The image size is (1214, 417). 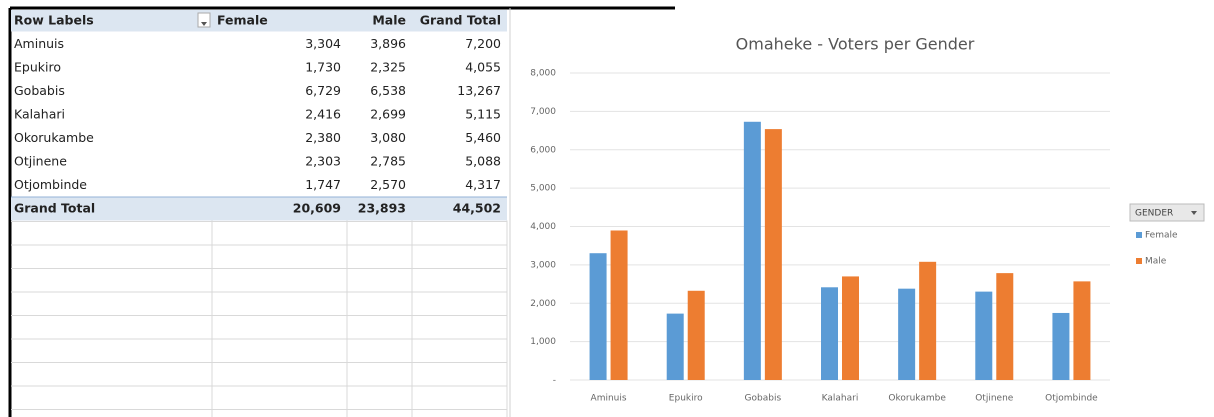 I want to click on cell: 44,502, so click(x=477, y=207).